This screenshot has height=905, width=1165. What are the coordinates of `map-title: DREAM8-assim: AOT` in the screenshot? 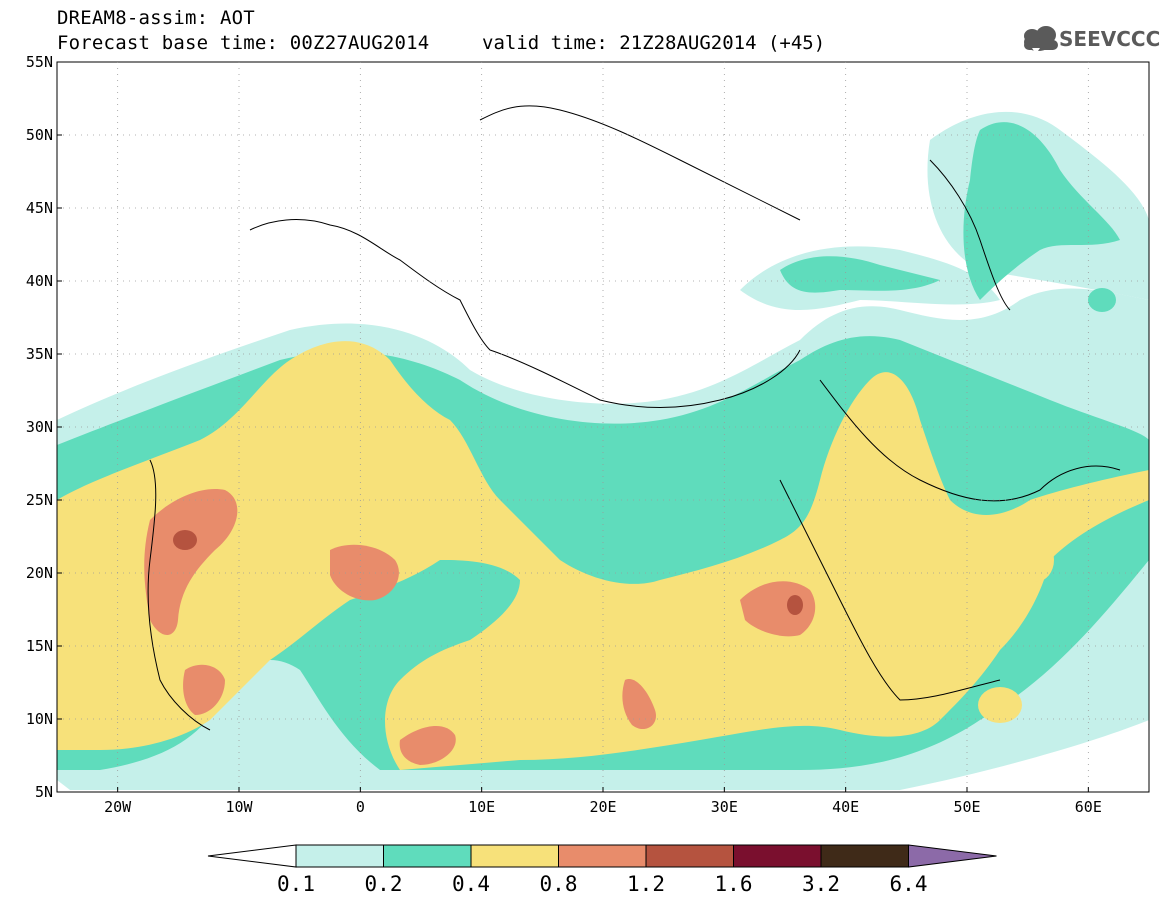 It's located at (156, 18).